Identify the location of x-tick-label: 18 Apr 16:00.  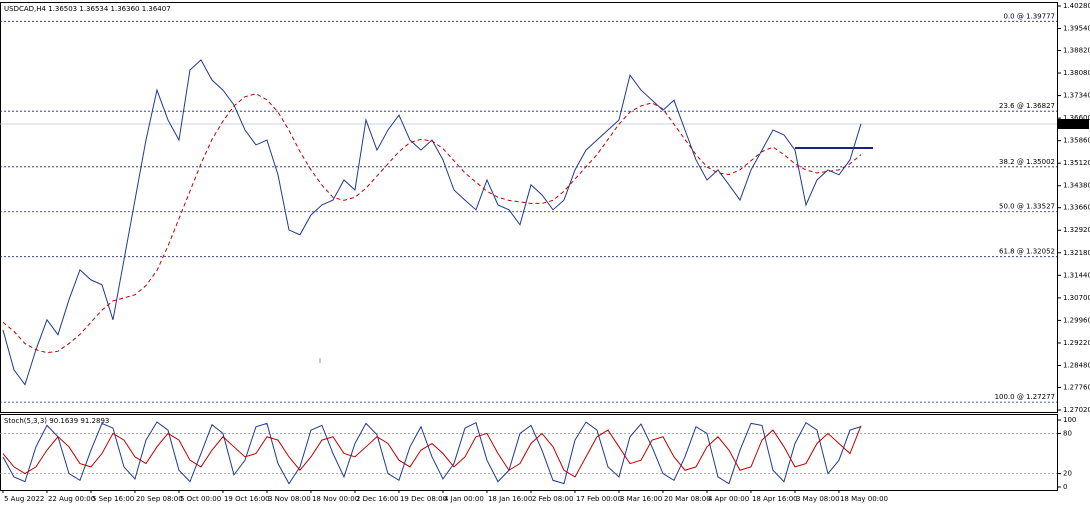
(775, 499).